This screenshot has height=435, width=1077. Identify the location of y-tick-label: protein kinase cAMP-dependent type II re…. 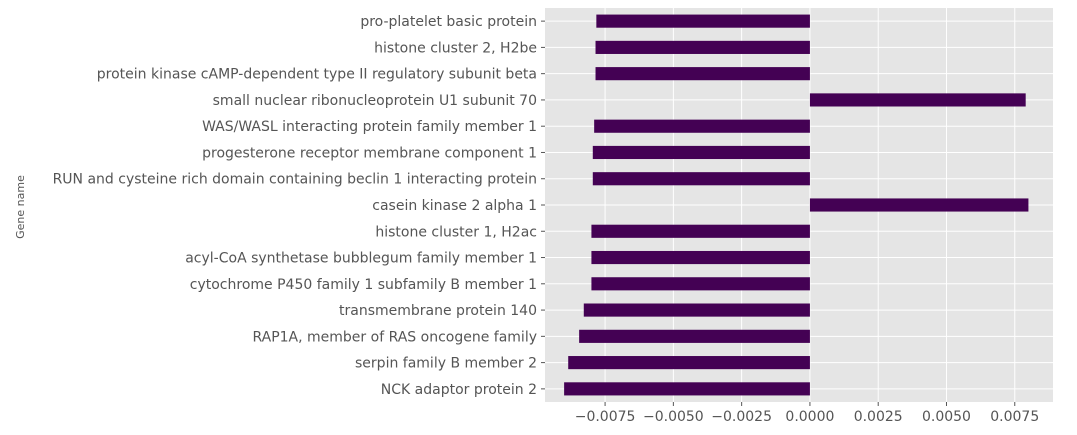
(317, 75).